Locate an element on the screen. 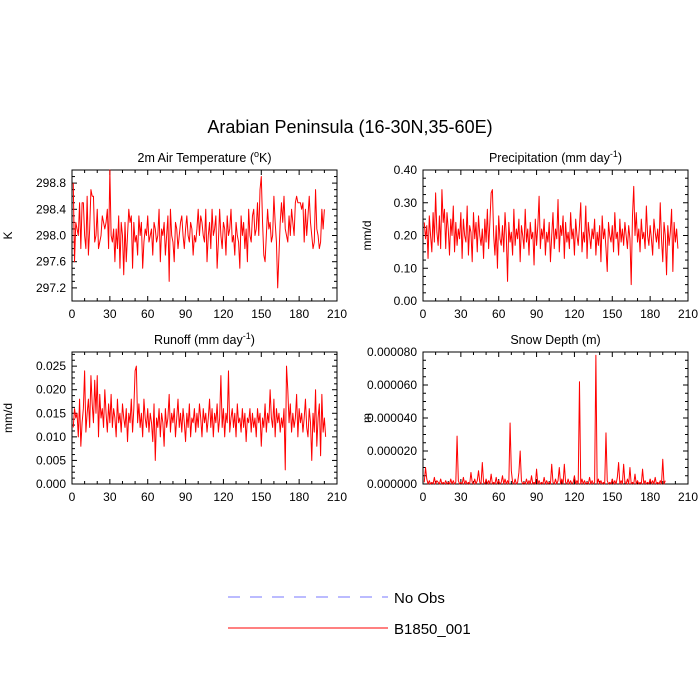 The image size is (700, 700). legend: No Obs B1850_001 is located at coordinates (349, 614).